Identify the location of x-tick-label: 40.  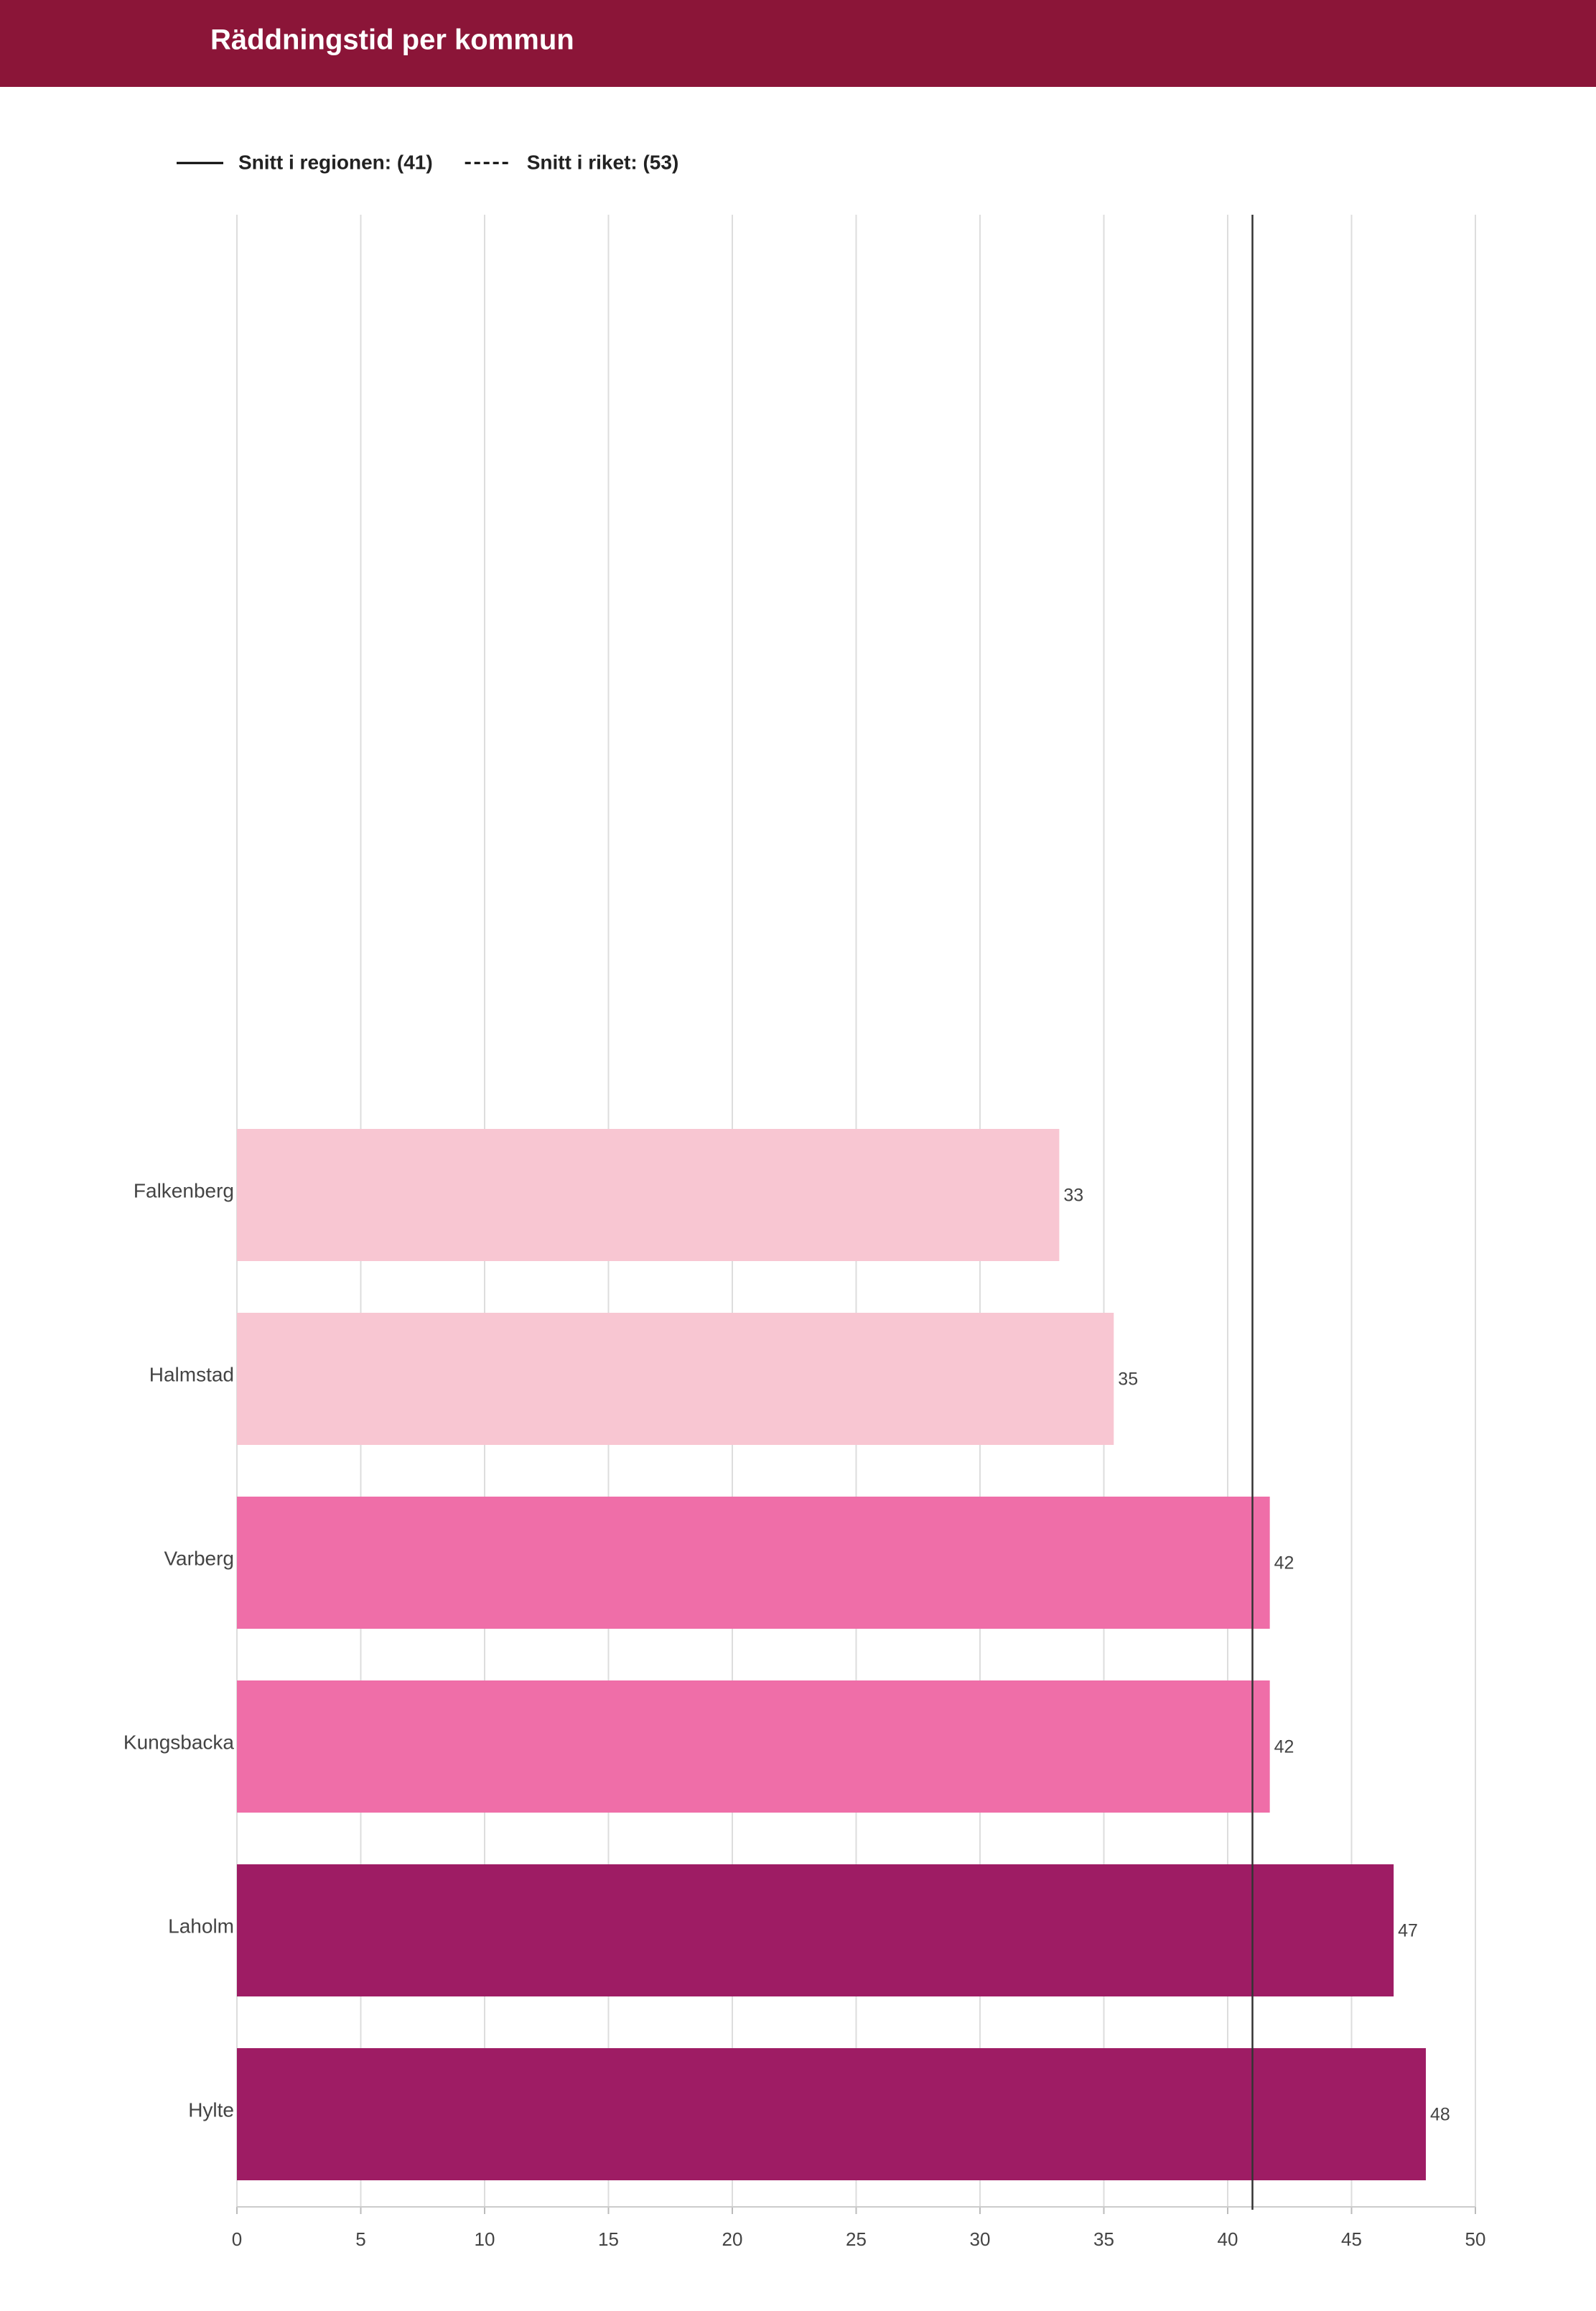
(1228, 2239).